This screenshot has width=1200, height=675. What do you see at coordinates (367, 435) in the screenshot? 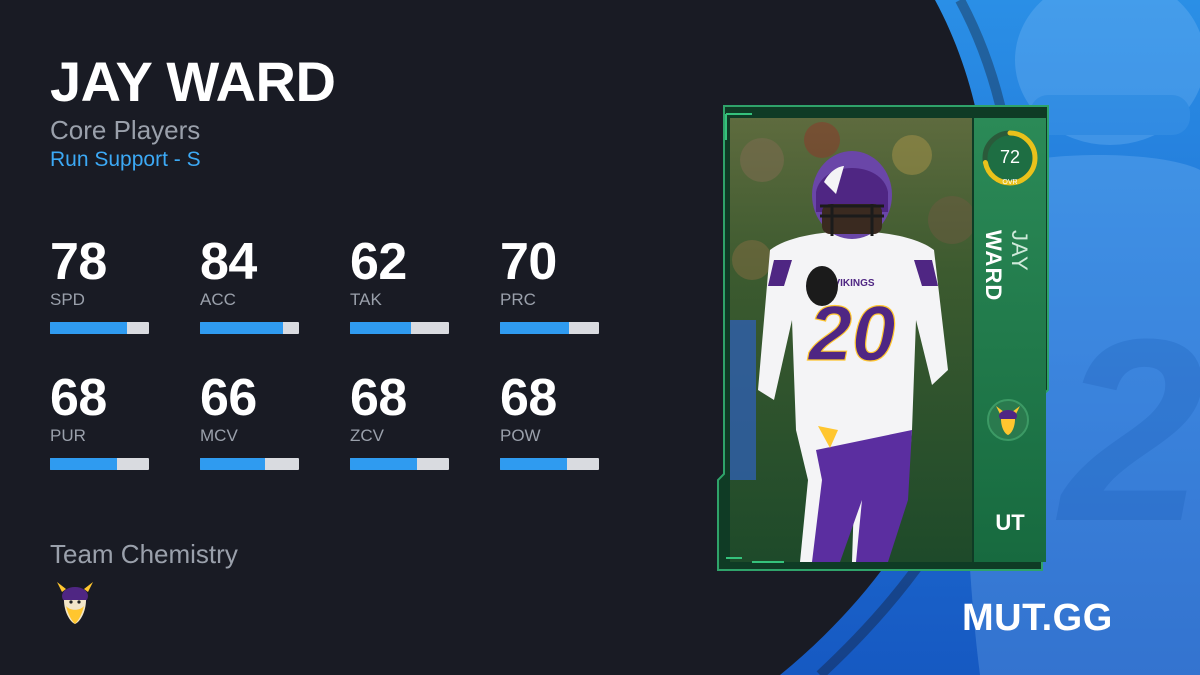
I see `stat-label: ZCV` at bounding box center [367, 435].